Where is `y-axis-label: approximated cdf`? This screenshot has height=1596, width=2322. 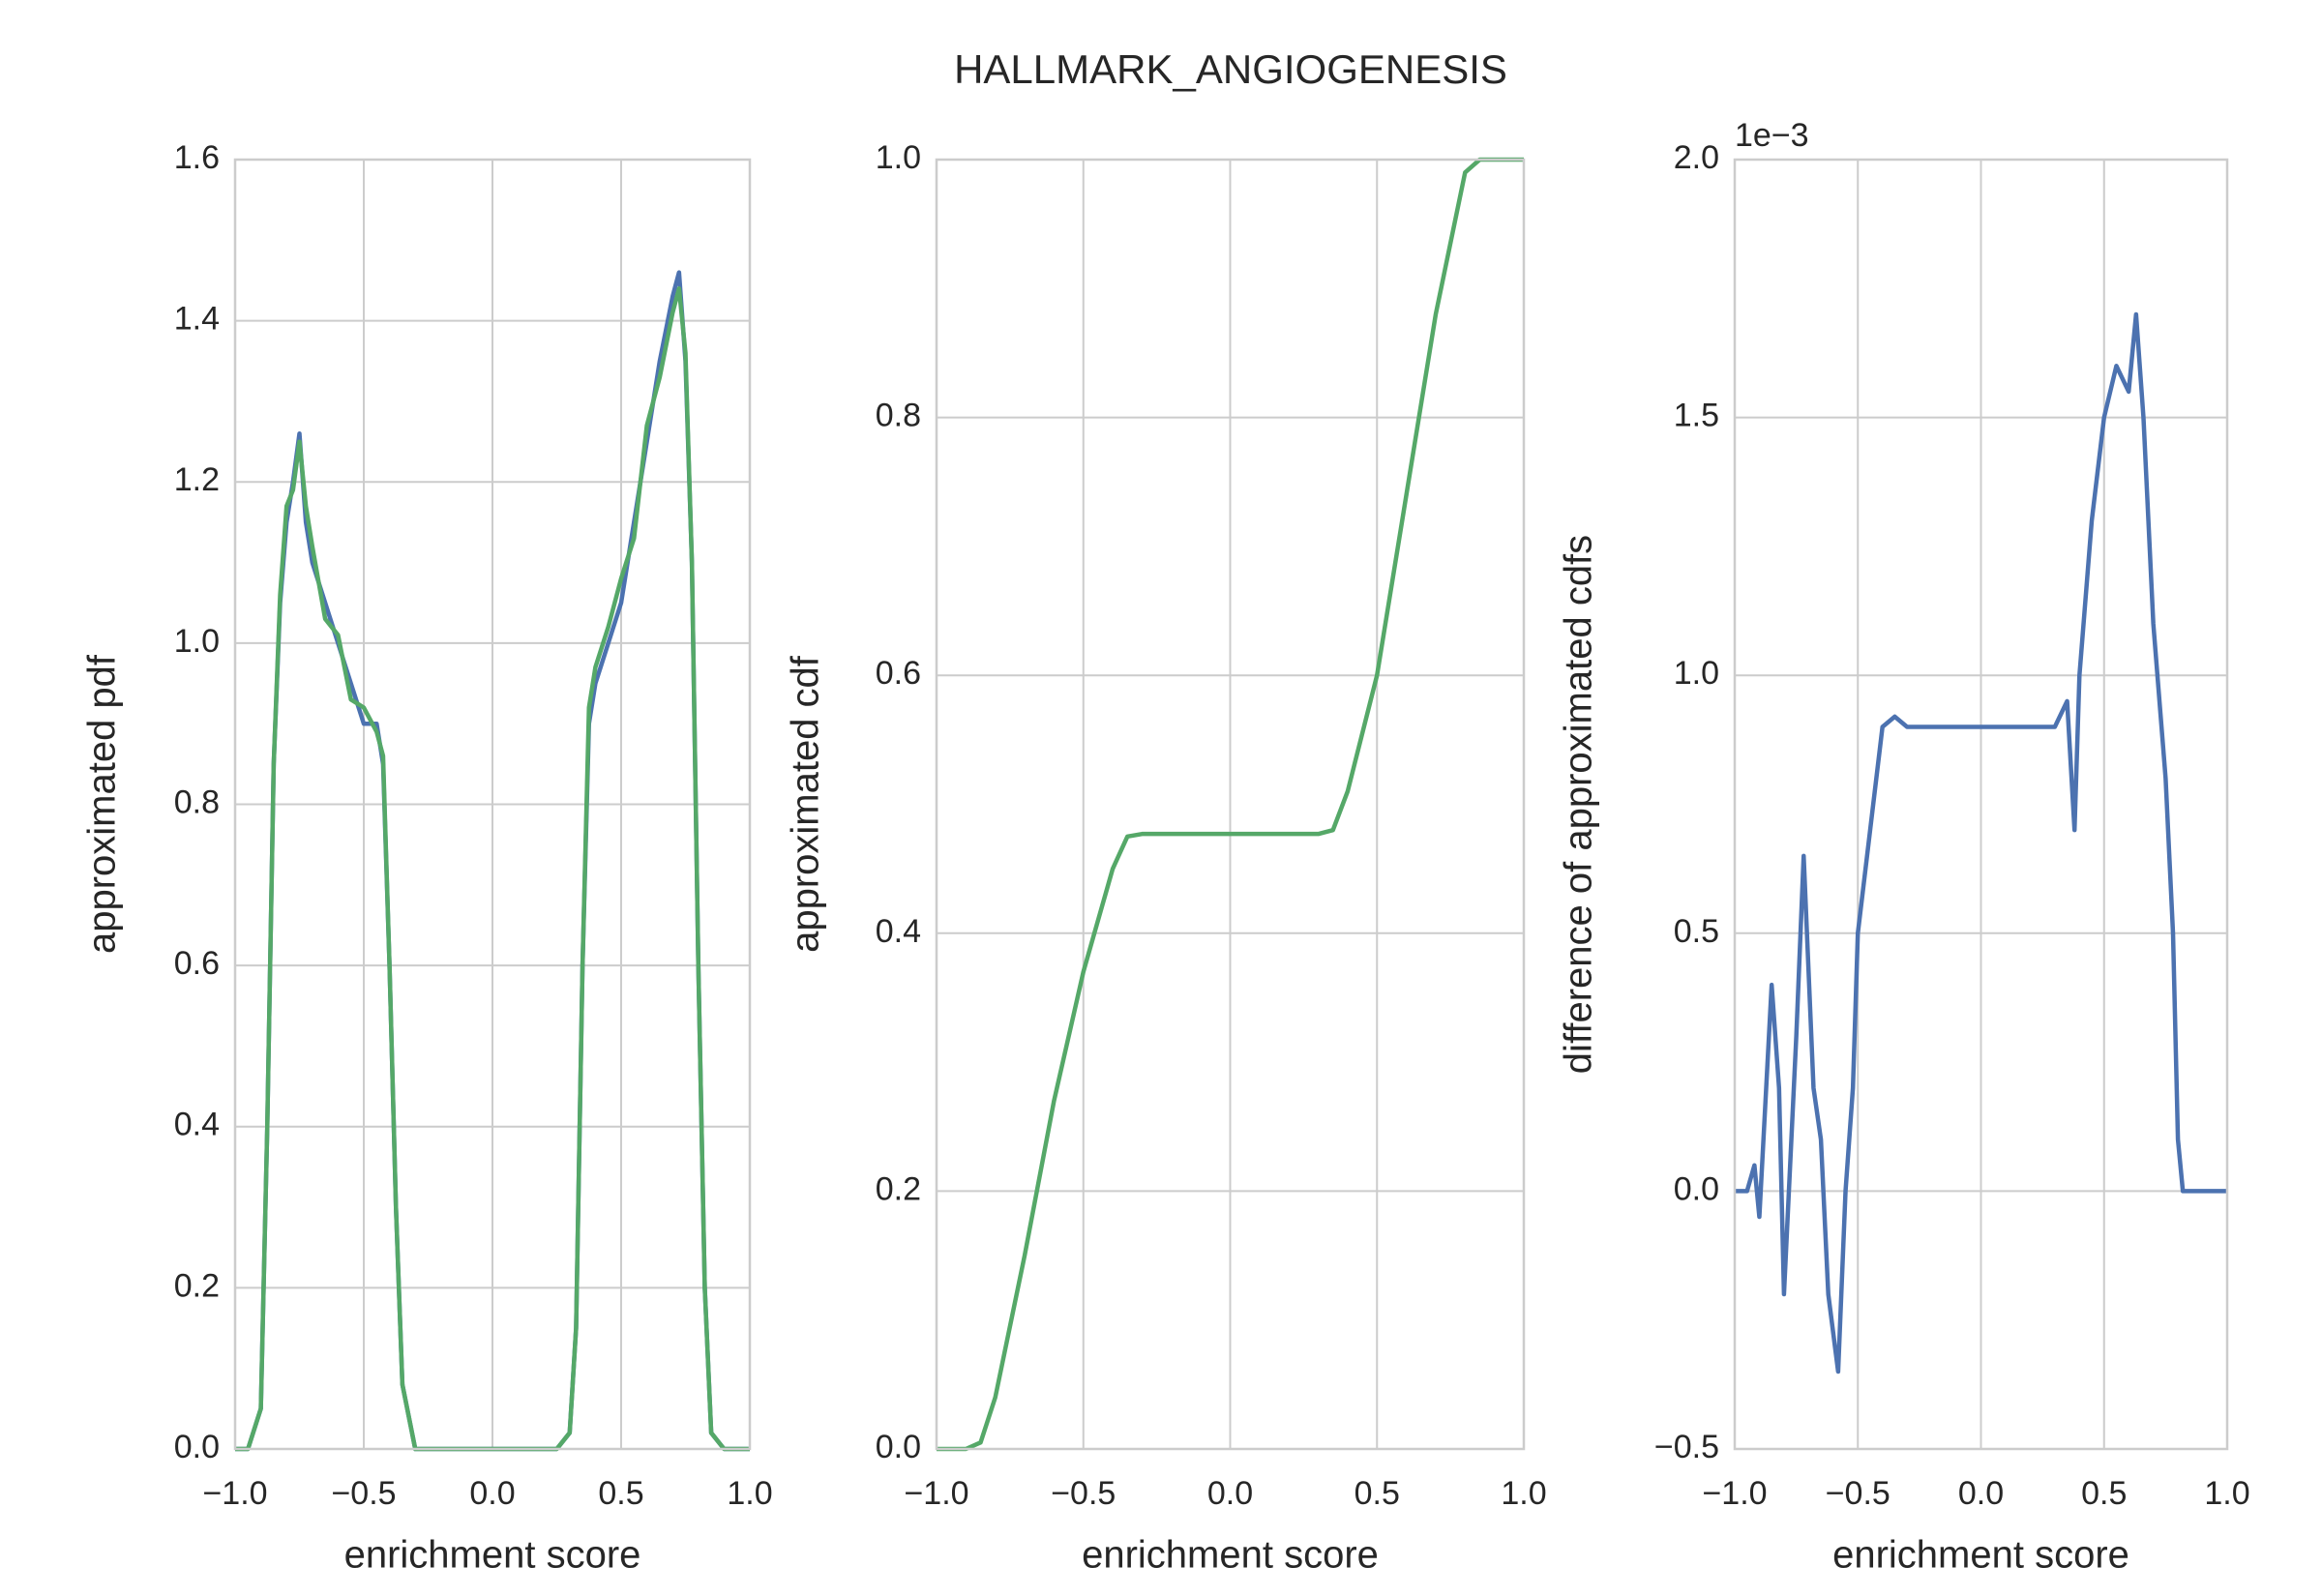 y-axis-label: approximated cdf is located at coordinates (806, 804).